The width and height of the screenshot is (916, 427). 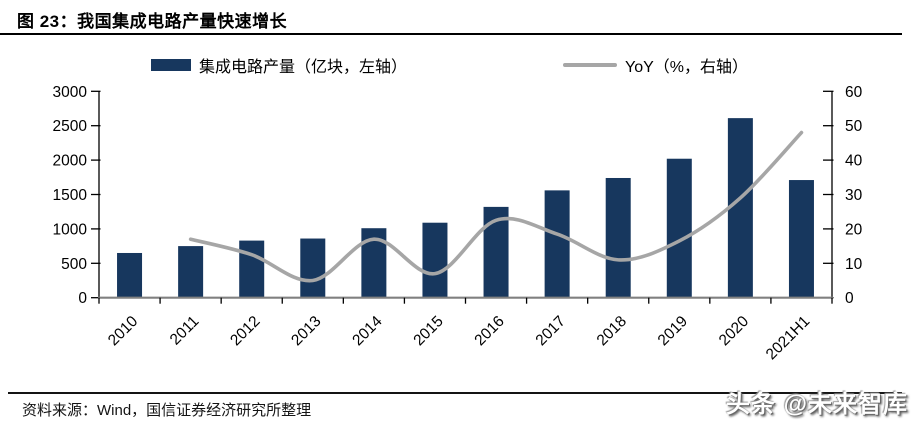 What do you see at coordinates (612, 331) in the screenshot?
I see `x-label-2018: 2018` at bounding box center [612, 331].